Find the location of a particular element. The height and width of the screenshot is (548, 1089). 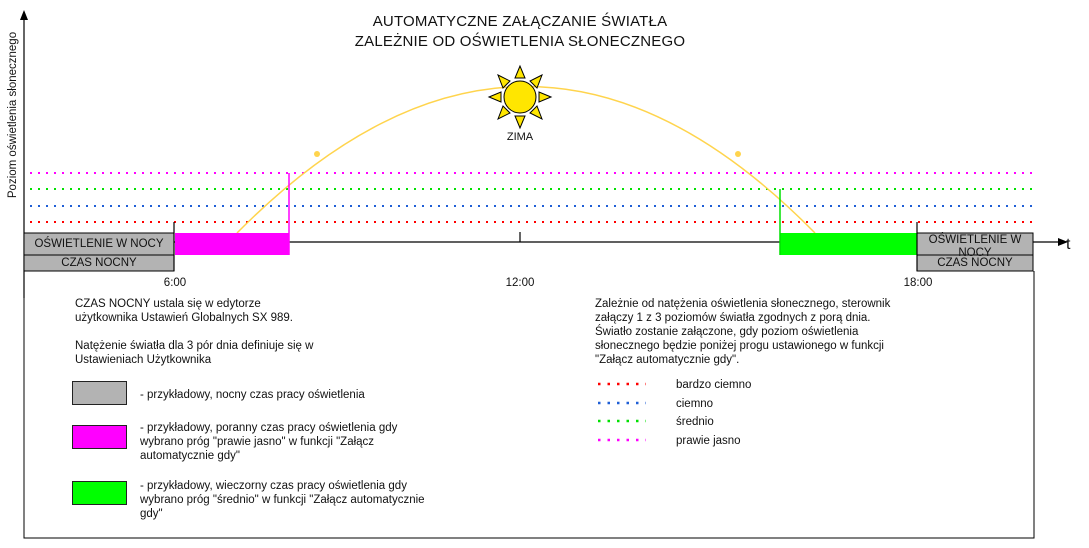

legend-label-ciemno: ciemno is located at coordinates (695, 404).